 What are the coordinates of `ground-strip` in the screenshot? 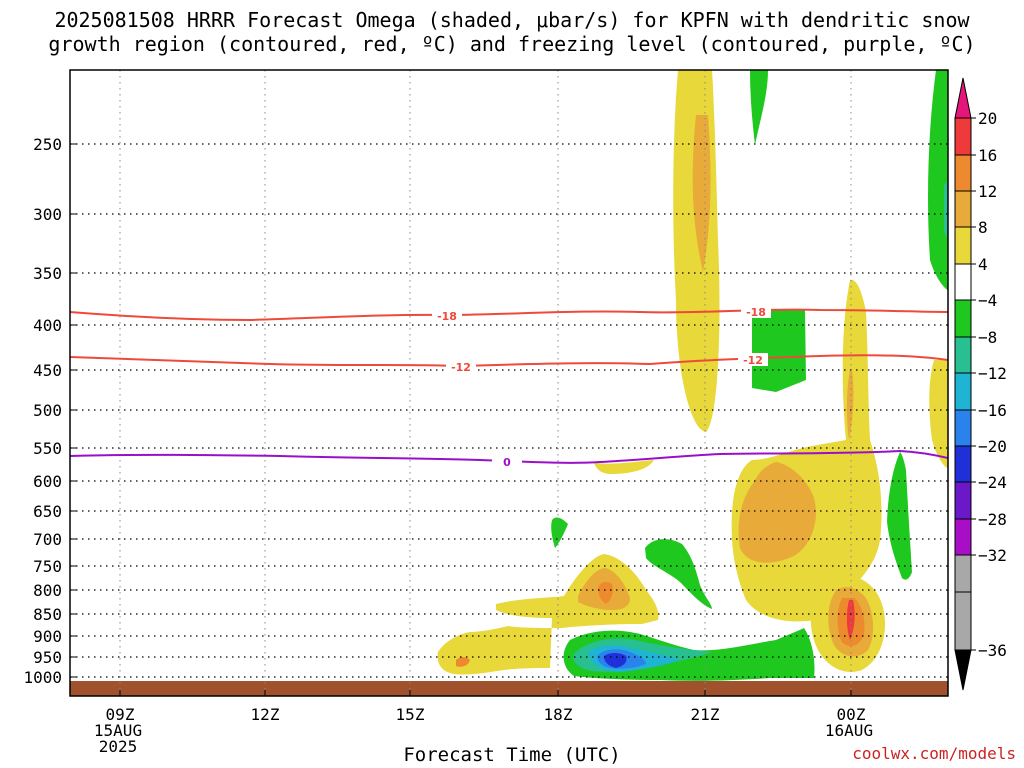 It's located at (509, 688).